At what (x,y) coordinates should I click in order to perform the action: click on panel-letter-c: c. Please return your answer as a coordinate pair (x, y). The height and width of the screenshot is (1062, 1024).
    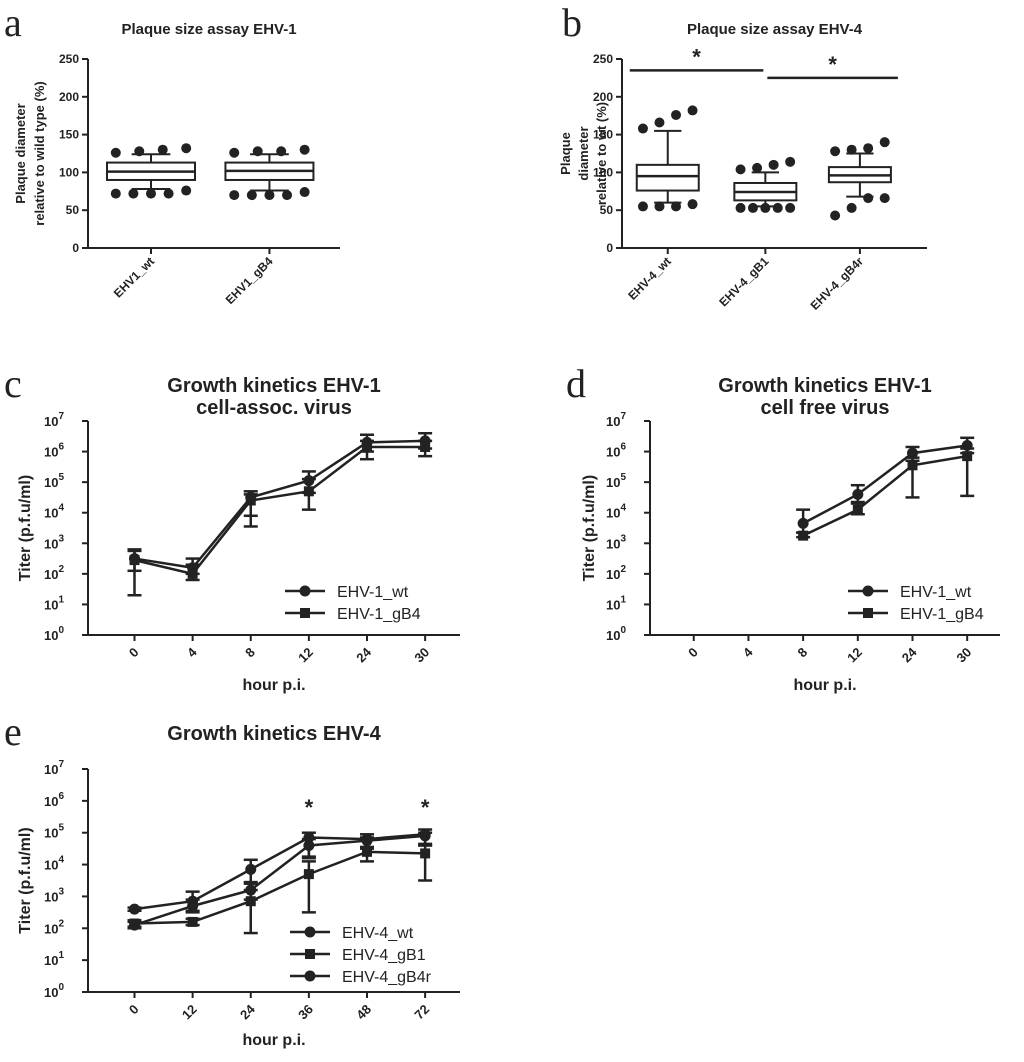
    Looking at the image, I should click on (13, 383).